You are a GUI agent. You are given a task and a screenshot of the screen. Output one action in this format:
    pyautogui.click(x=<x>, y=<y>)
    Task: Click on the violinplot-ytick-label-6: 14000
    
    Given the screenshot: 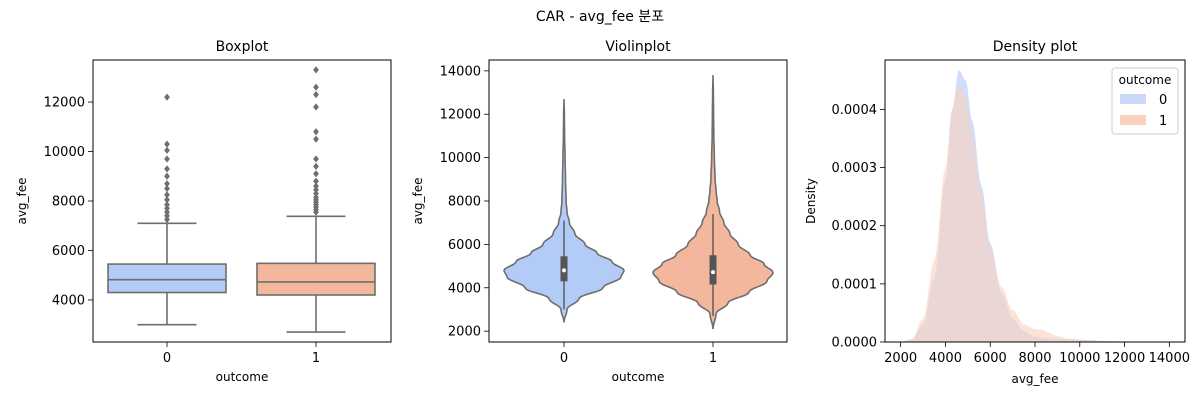 What is the action you would take?
    pyautogui.click(x=460, y=71)
    